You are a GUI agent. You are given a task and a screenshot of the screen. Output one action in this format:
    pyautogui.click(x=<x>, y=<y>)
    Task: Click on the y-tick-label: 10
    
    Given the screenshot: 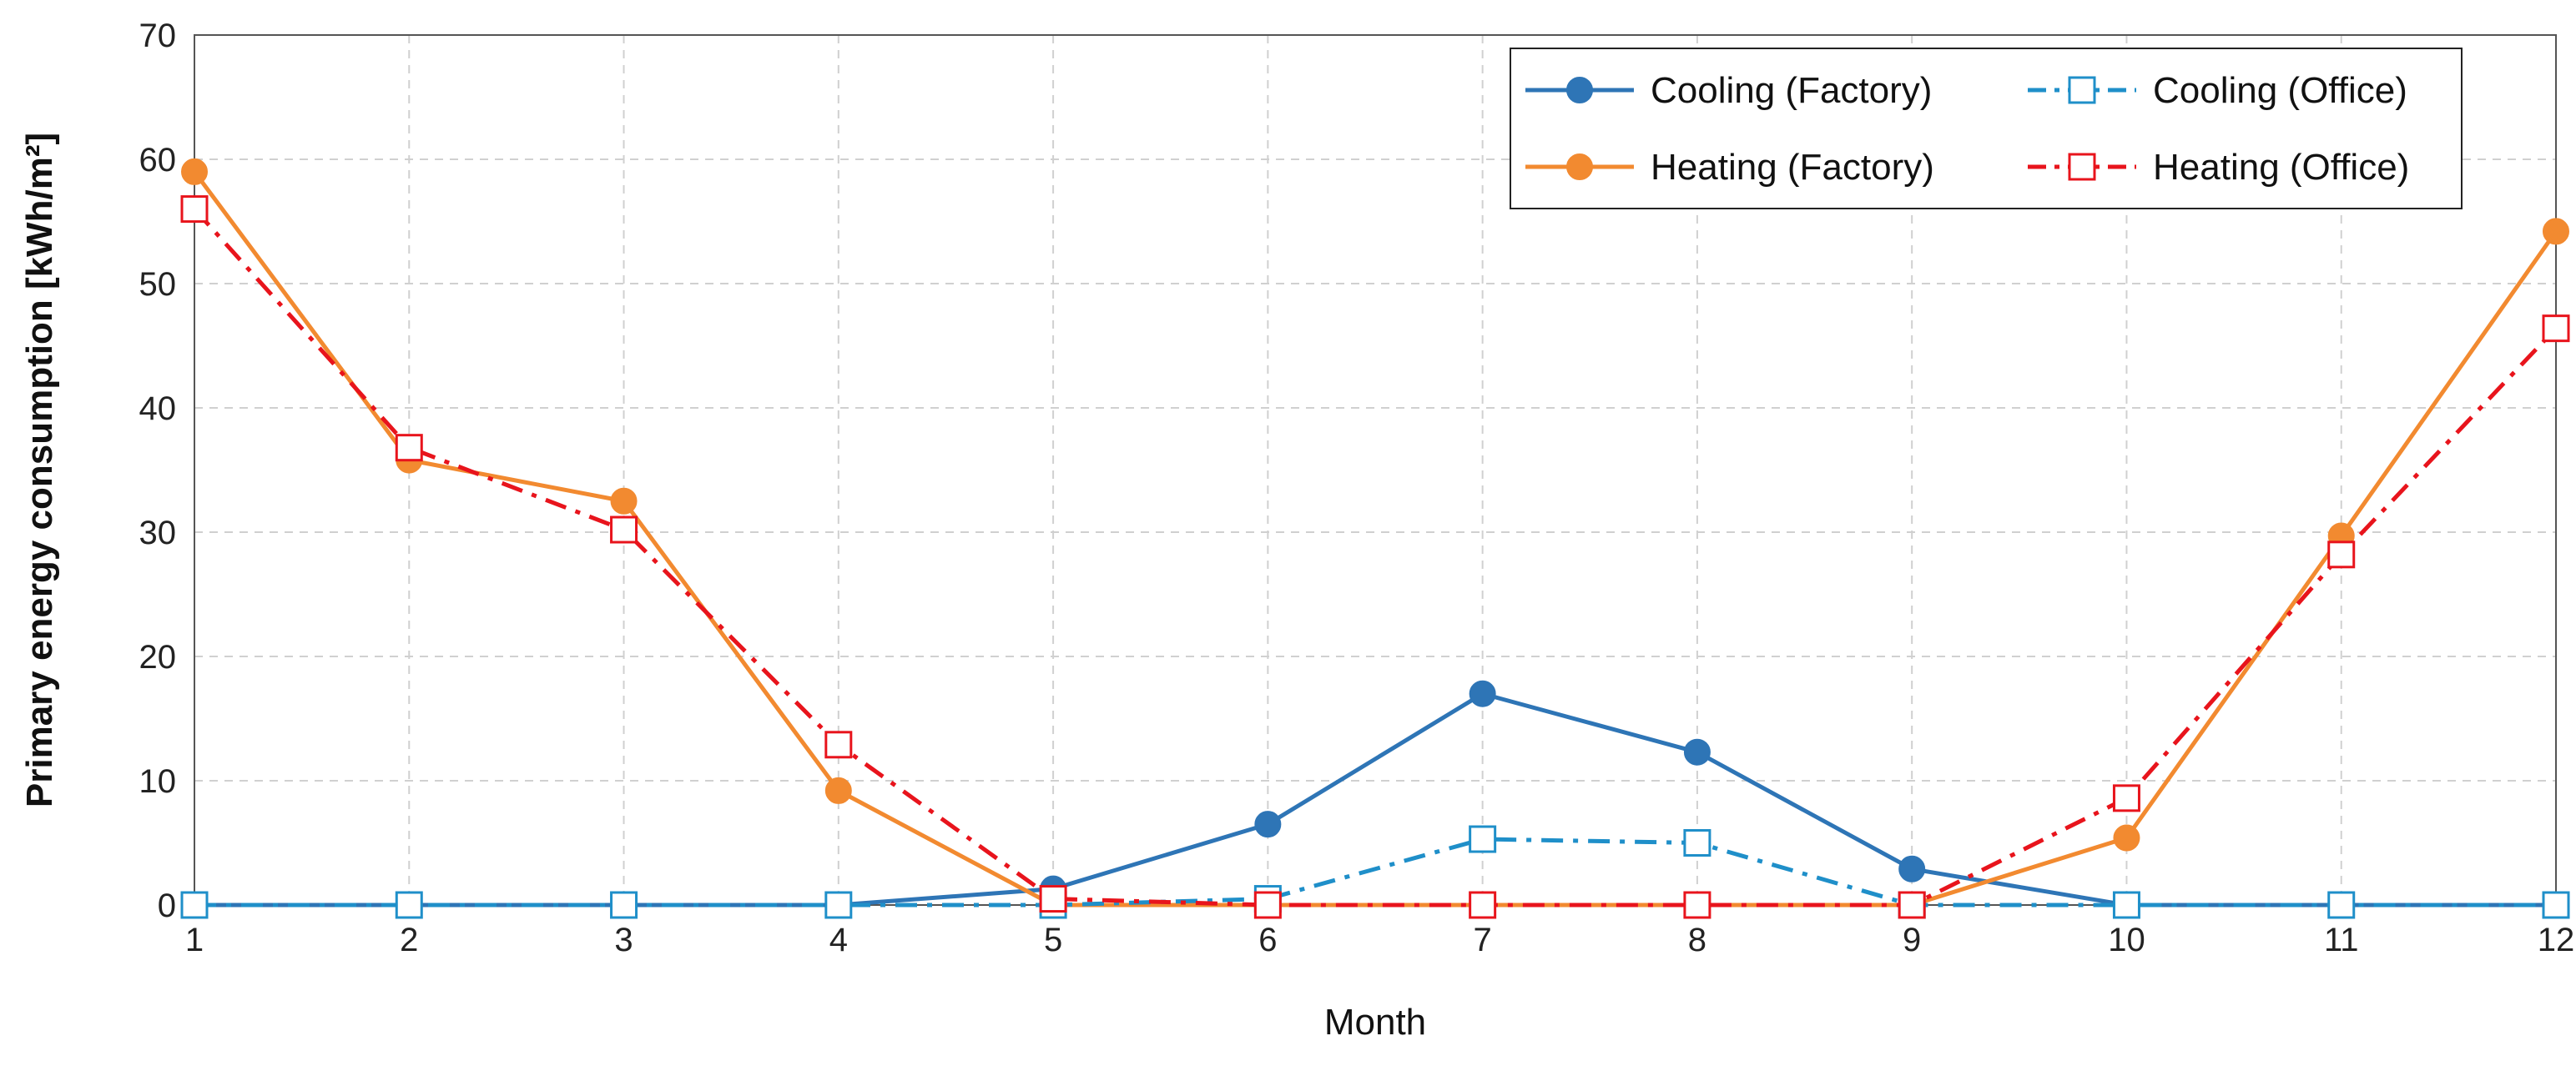 What is the action you would take?
    pyautogui.click(x=158, y=782)
    